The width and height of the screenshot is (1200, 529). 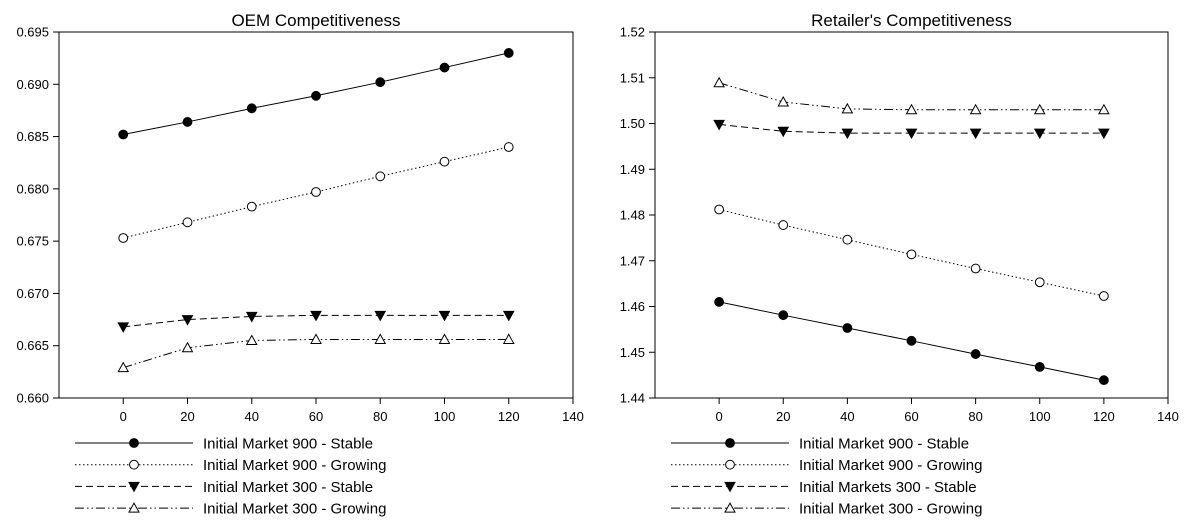 What do you see at coordinates (911, 20) in the screenshot?
I see `chart-title: Retailer's Competitiveness` at bounding box center [911, 20].